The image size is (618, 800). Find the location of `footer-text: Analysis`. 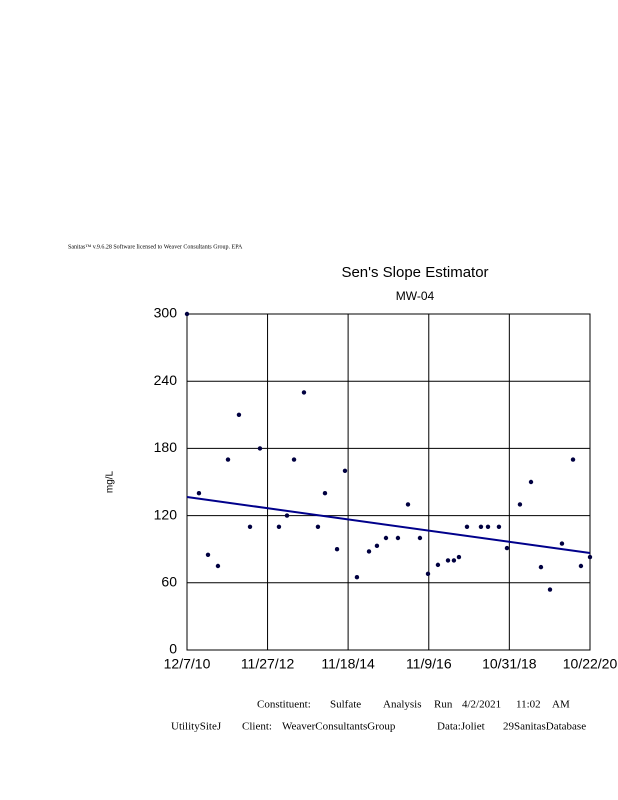

footer-text: Analysis is located at coordinates (402, 705).